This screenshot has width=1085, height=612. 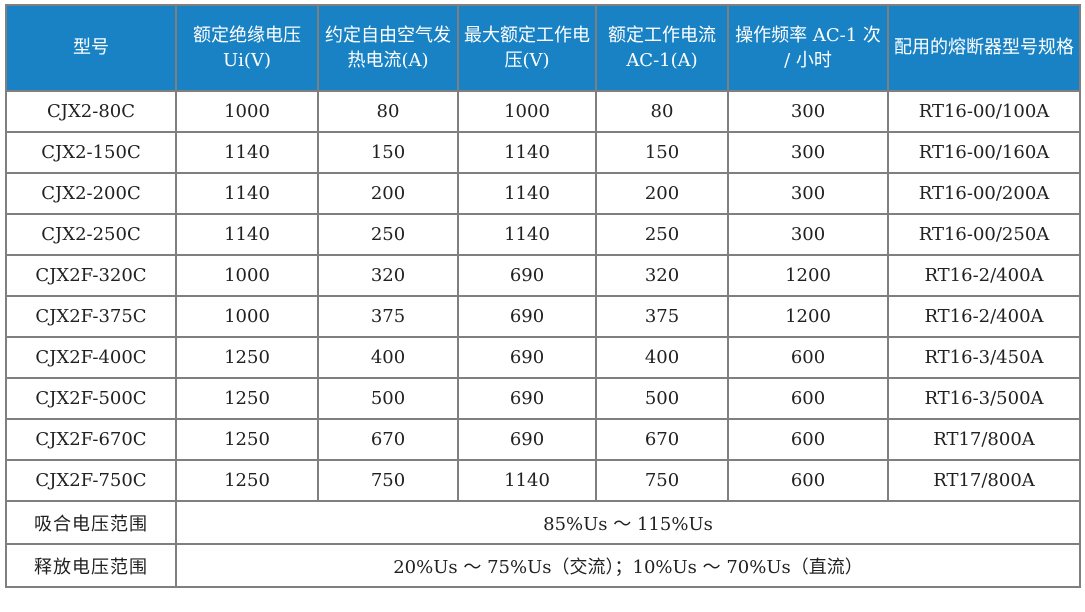 I want to click on header-working-current: 额定工作电流 AC-1(A), so click(x=662, y=48).